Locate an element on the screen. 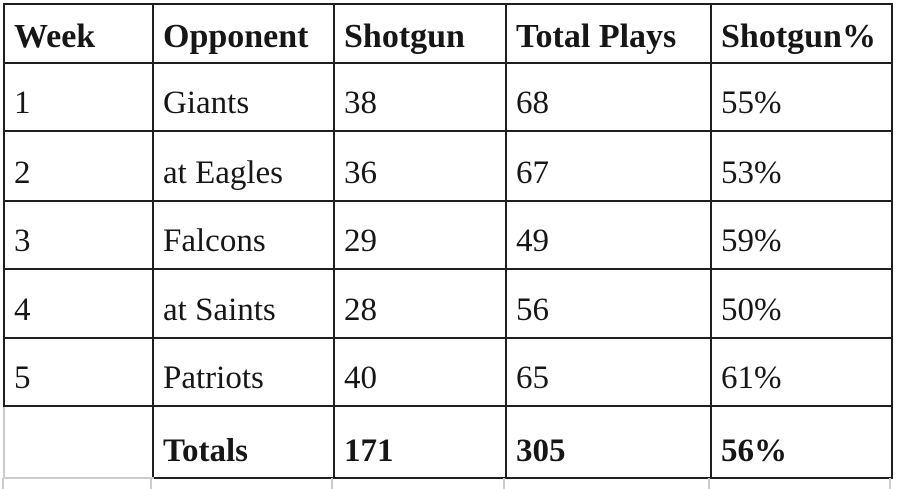 The image size is (900, 489). shotgun-pct-cell: 59% is located at coordinates (801, 235).